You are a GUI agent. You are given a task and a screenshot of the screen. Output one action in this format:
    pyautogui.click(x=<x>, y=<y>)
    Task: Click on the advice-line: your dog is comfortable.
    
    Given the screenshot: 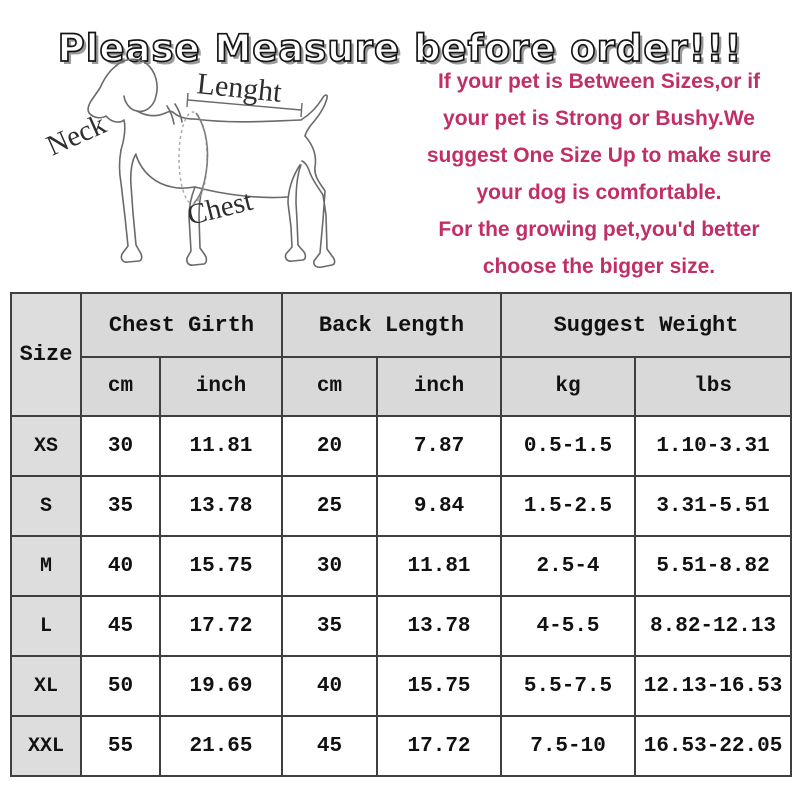 What is the action you would take?
    pyautogui.click(x=599, y=192)
    